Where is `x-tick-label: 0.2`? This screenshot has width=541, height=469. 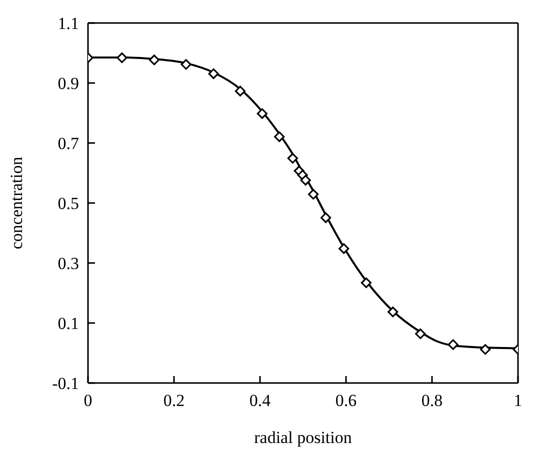
x-tick-label: 0.2 is located at coordinates (174, 400).